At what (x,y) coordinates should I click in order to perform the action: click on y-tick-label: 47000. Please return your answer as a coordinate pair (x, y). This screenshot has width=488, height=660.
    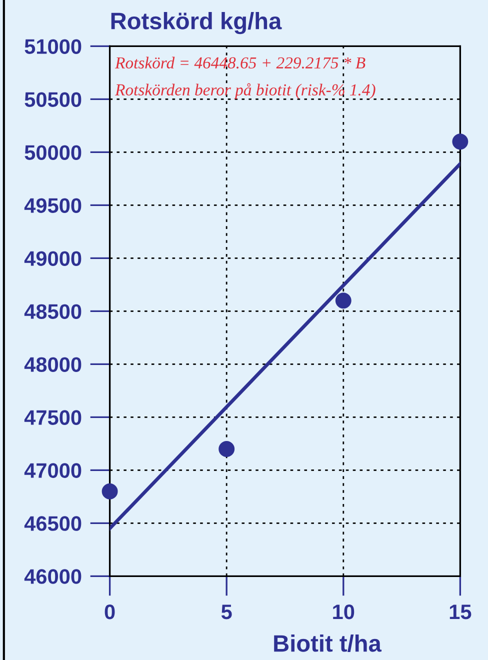
    Looking at the image, I should click on (53, 470).